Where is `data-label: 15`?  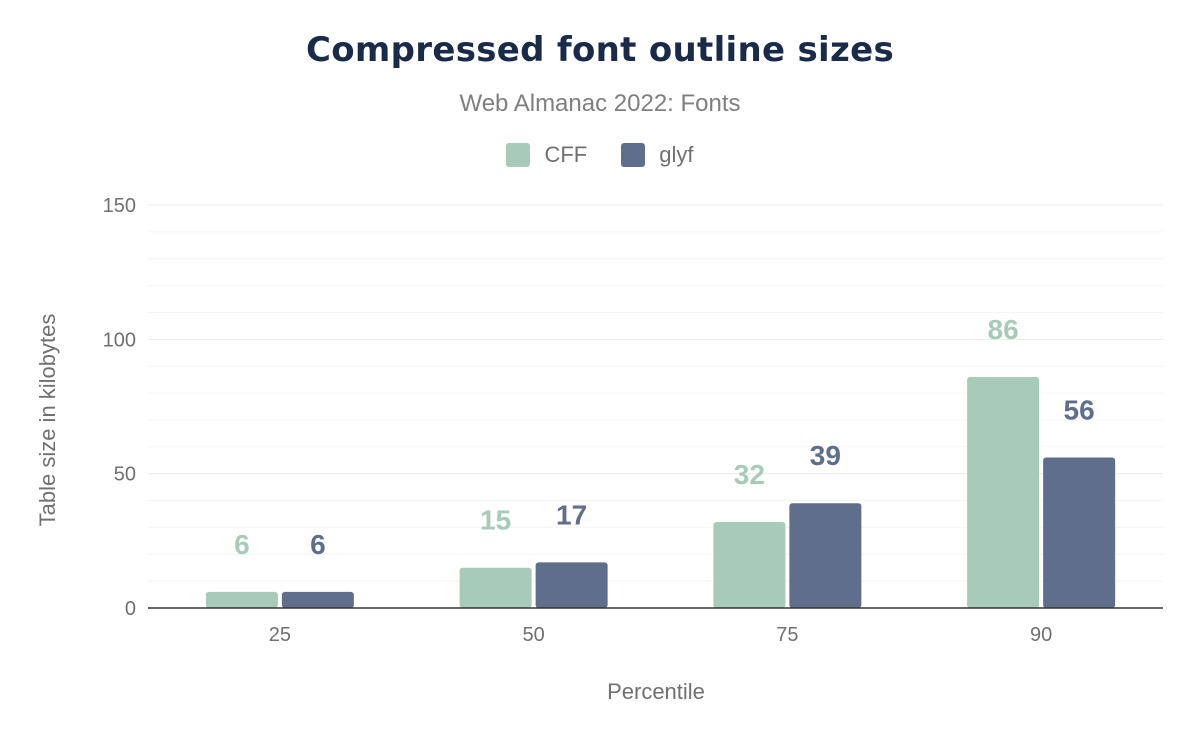
data-label: 15 is located at coordinates (495, 520).